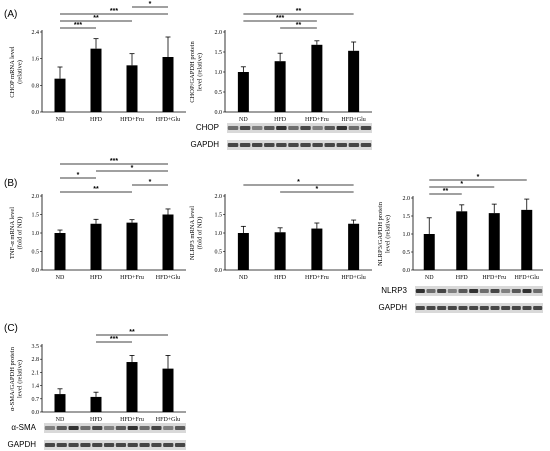  Describe the element at coordinates (20, 379) in the screenshot. I see `y-axis-label-line: level (relative)` at that location.